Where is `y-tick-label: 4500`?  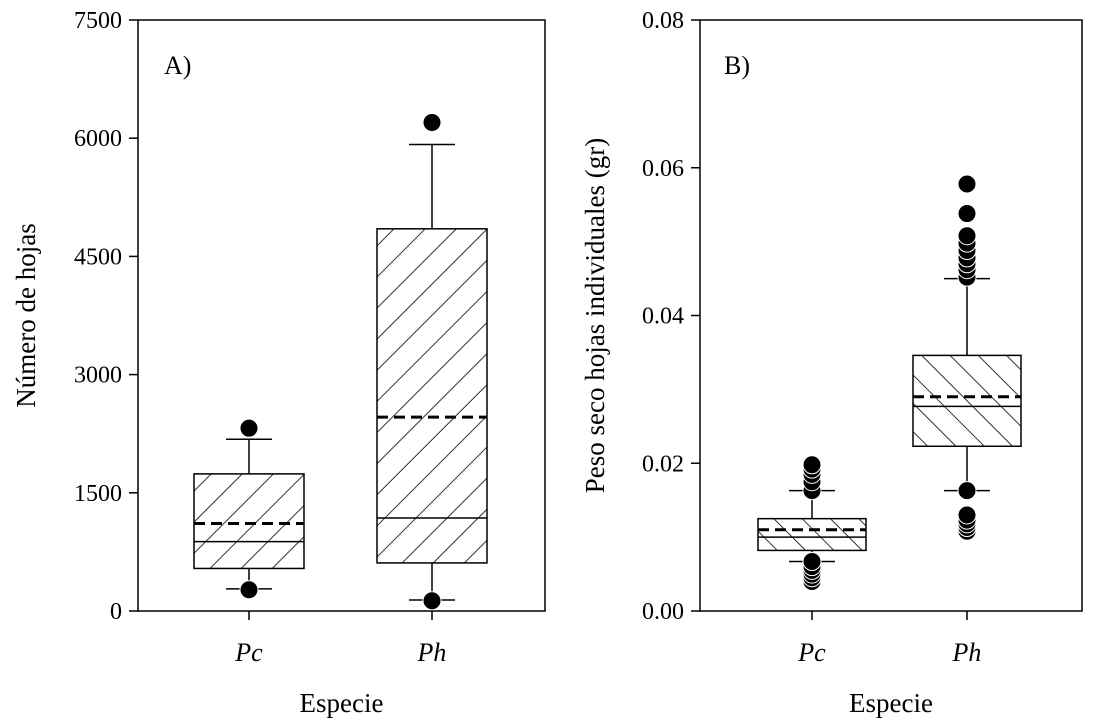
y-tick-label: 4500 is located at coordinates (98, 257).